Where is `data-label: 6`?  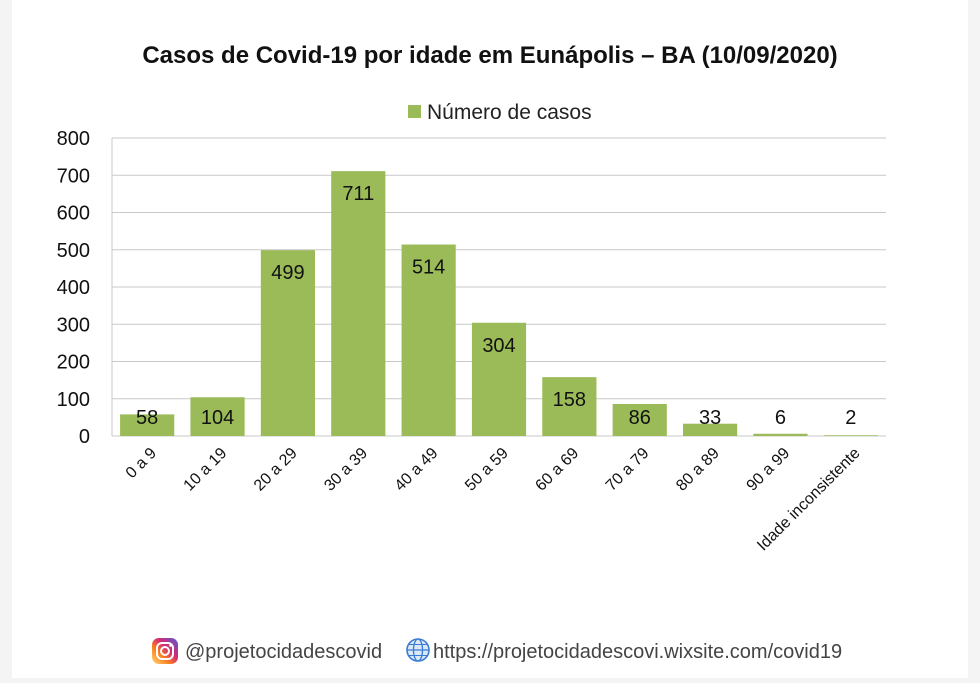
data-label: 6 is located at coordinates (780, 418).